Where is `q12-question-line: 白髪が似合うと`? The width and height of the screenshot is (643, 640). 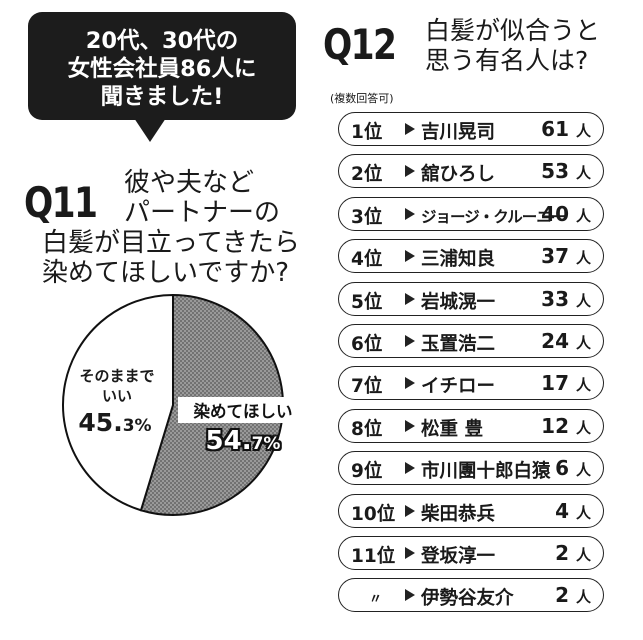
q12-question-line: 白髪が似合うと is located at coordinates (513, 30).